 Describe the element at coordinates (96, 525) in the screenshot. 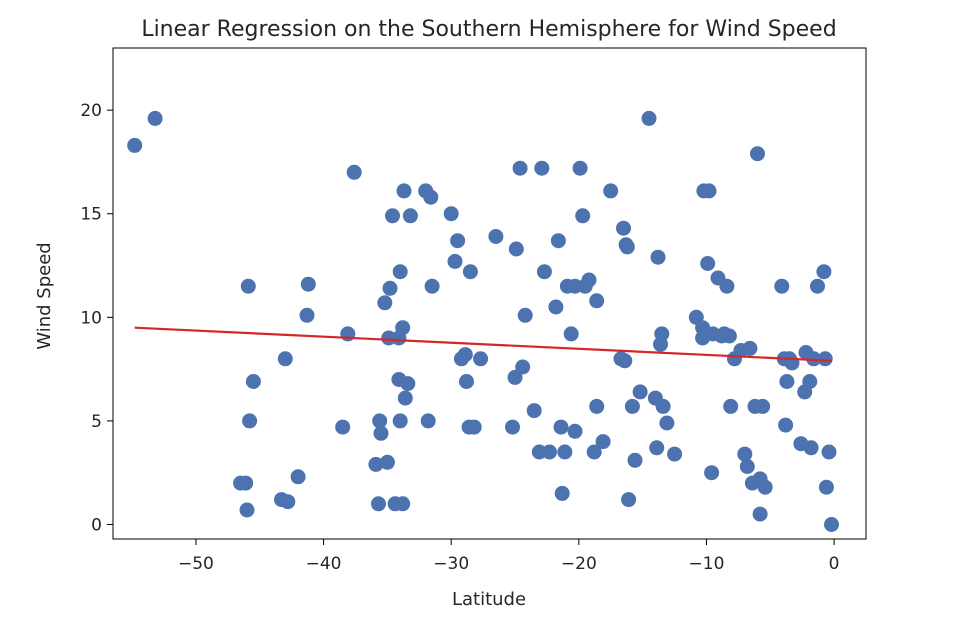

I see `y-tick-label: 0` at that location.